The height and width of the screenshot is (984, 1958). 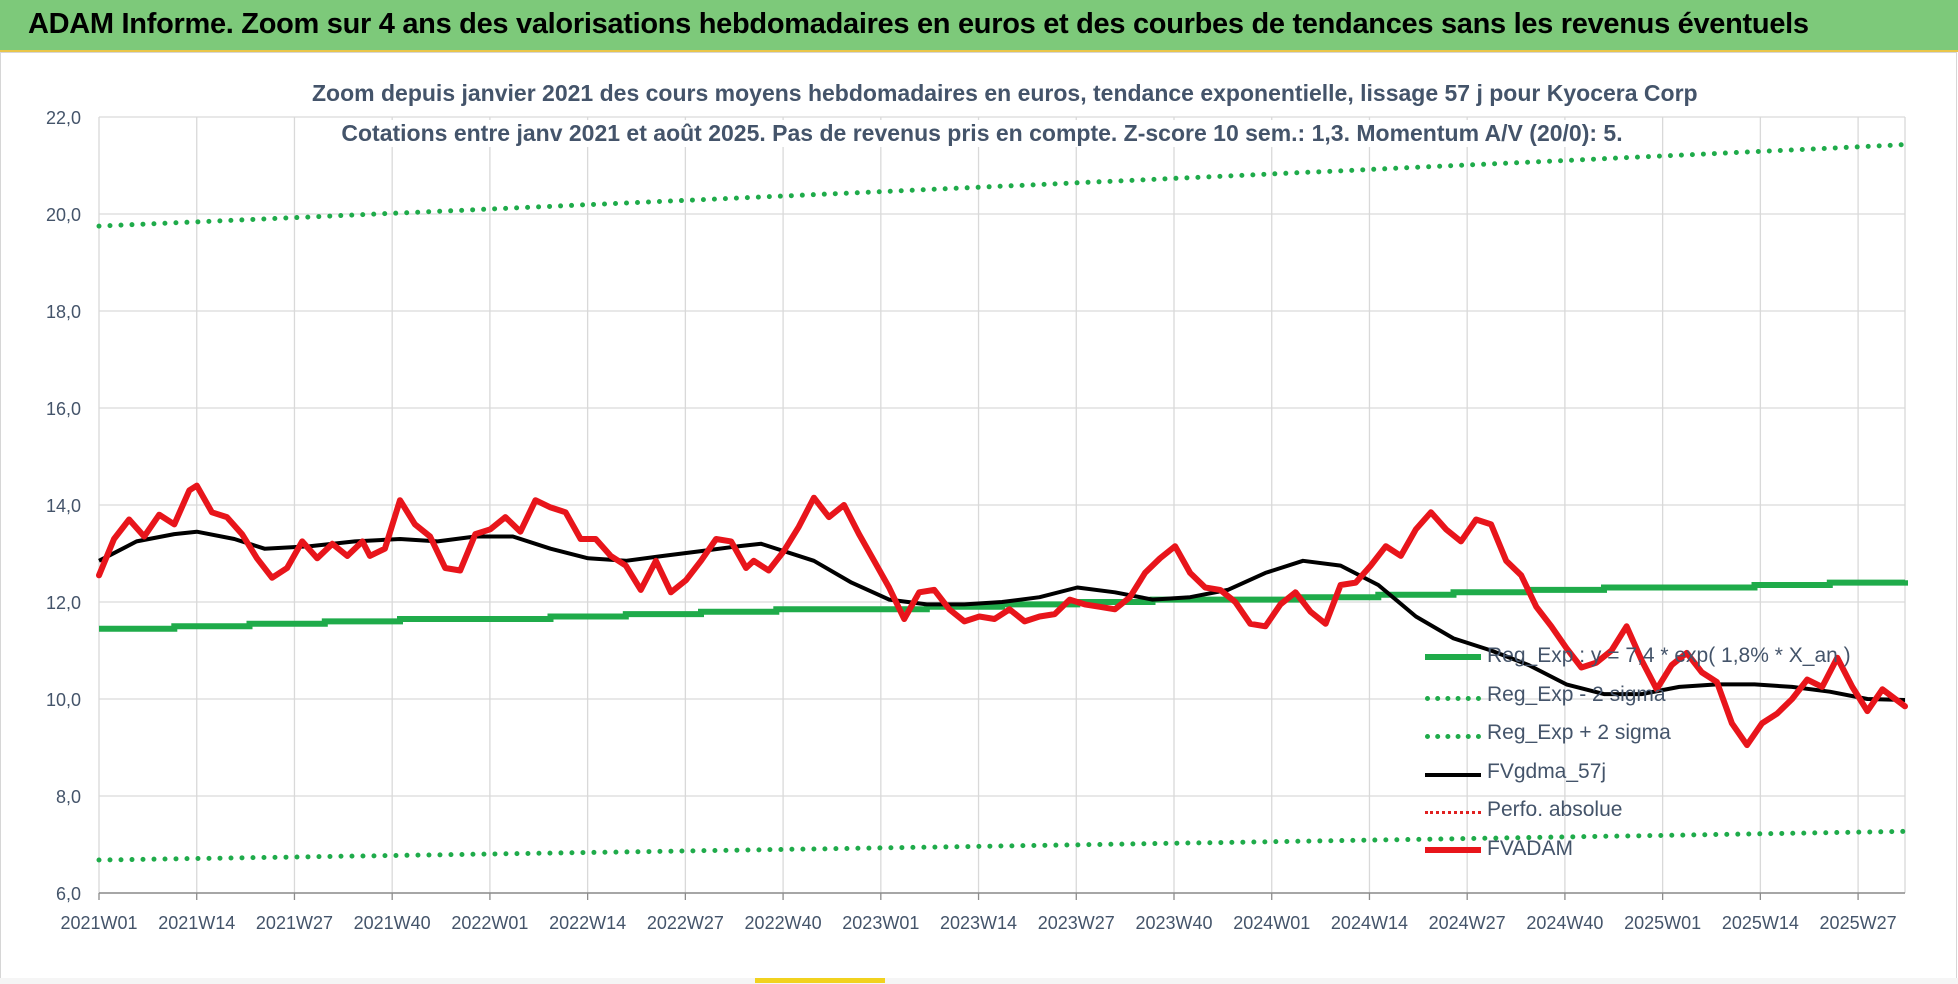 What do you see at coordinates (63, 312) in the screenshot?
I see `y-tick-label: 18,0` at bounding box center [63, 312].